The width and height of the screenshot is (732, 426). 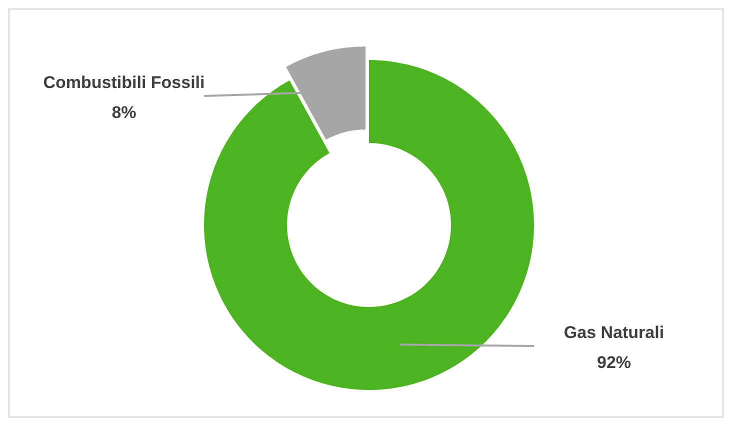 I want to click on slice-label: Combustibili Fossili, so click(x=124, y=82).